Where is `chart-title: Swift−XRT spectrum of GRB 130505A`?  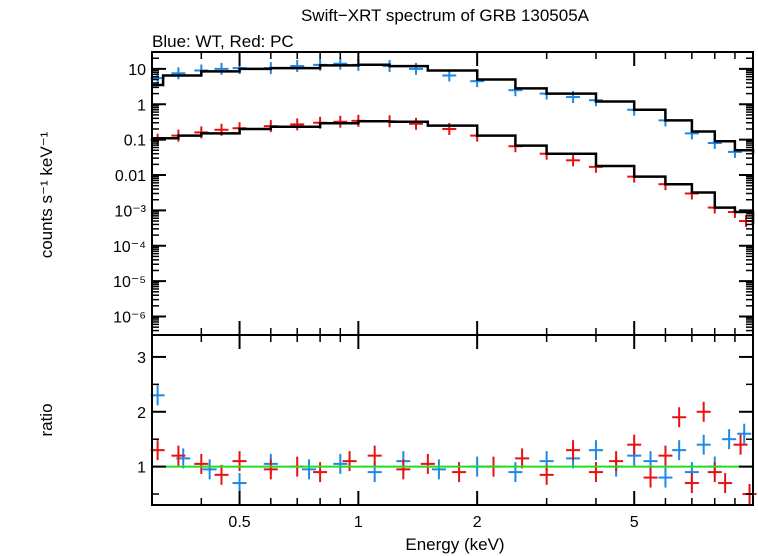
chart-title: Swift−XRT spectrum of GRB 130505A is located at coordinates (445, 15).